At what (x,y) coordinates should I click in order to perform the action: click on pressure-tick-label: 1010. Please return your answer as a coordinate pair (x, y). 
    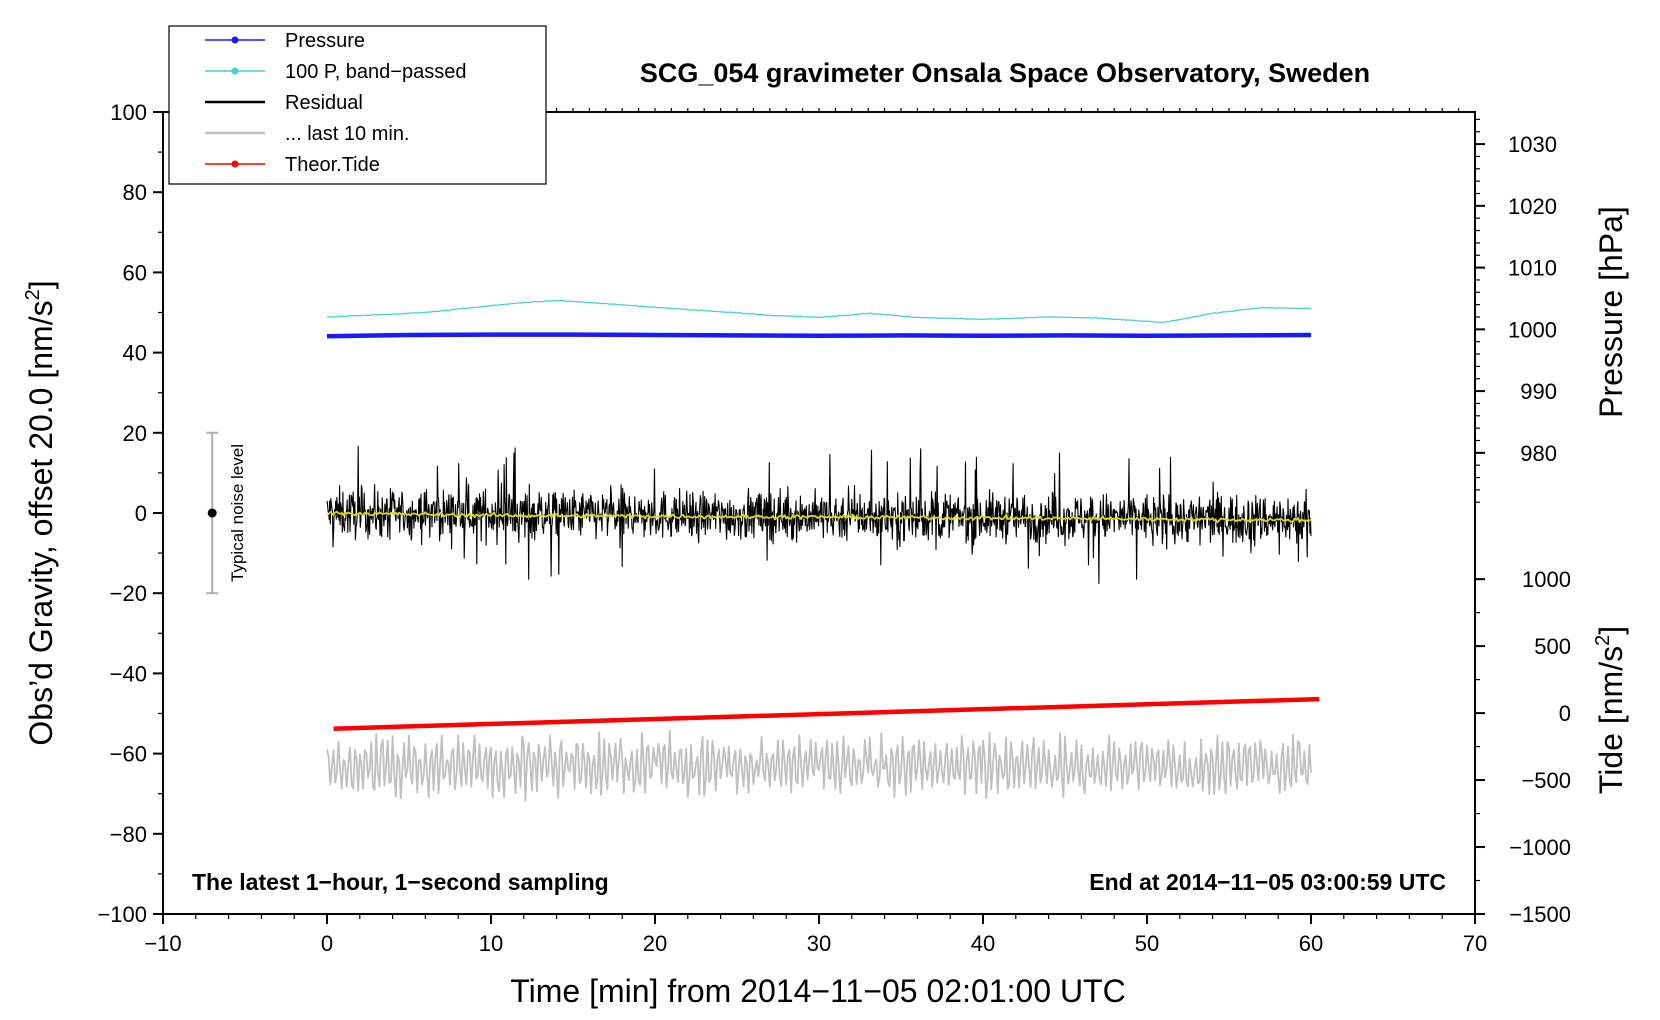
    Looking at the image, I should click on (1532, 268).